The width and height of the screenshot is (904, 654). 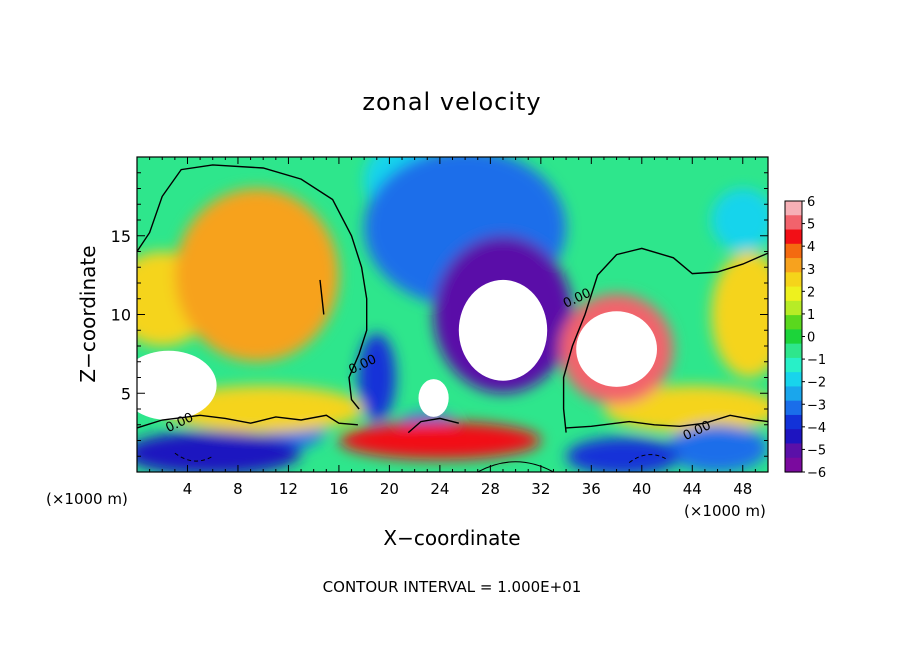 What do you see at coordinates (452, 538) in the screenshot?
I see `x-axis-label: X−coordinate` at bounding box center [452, 538].